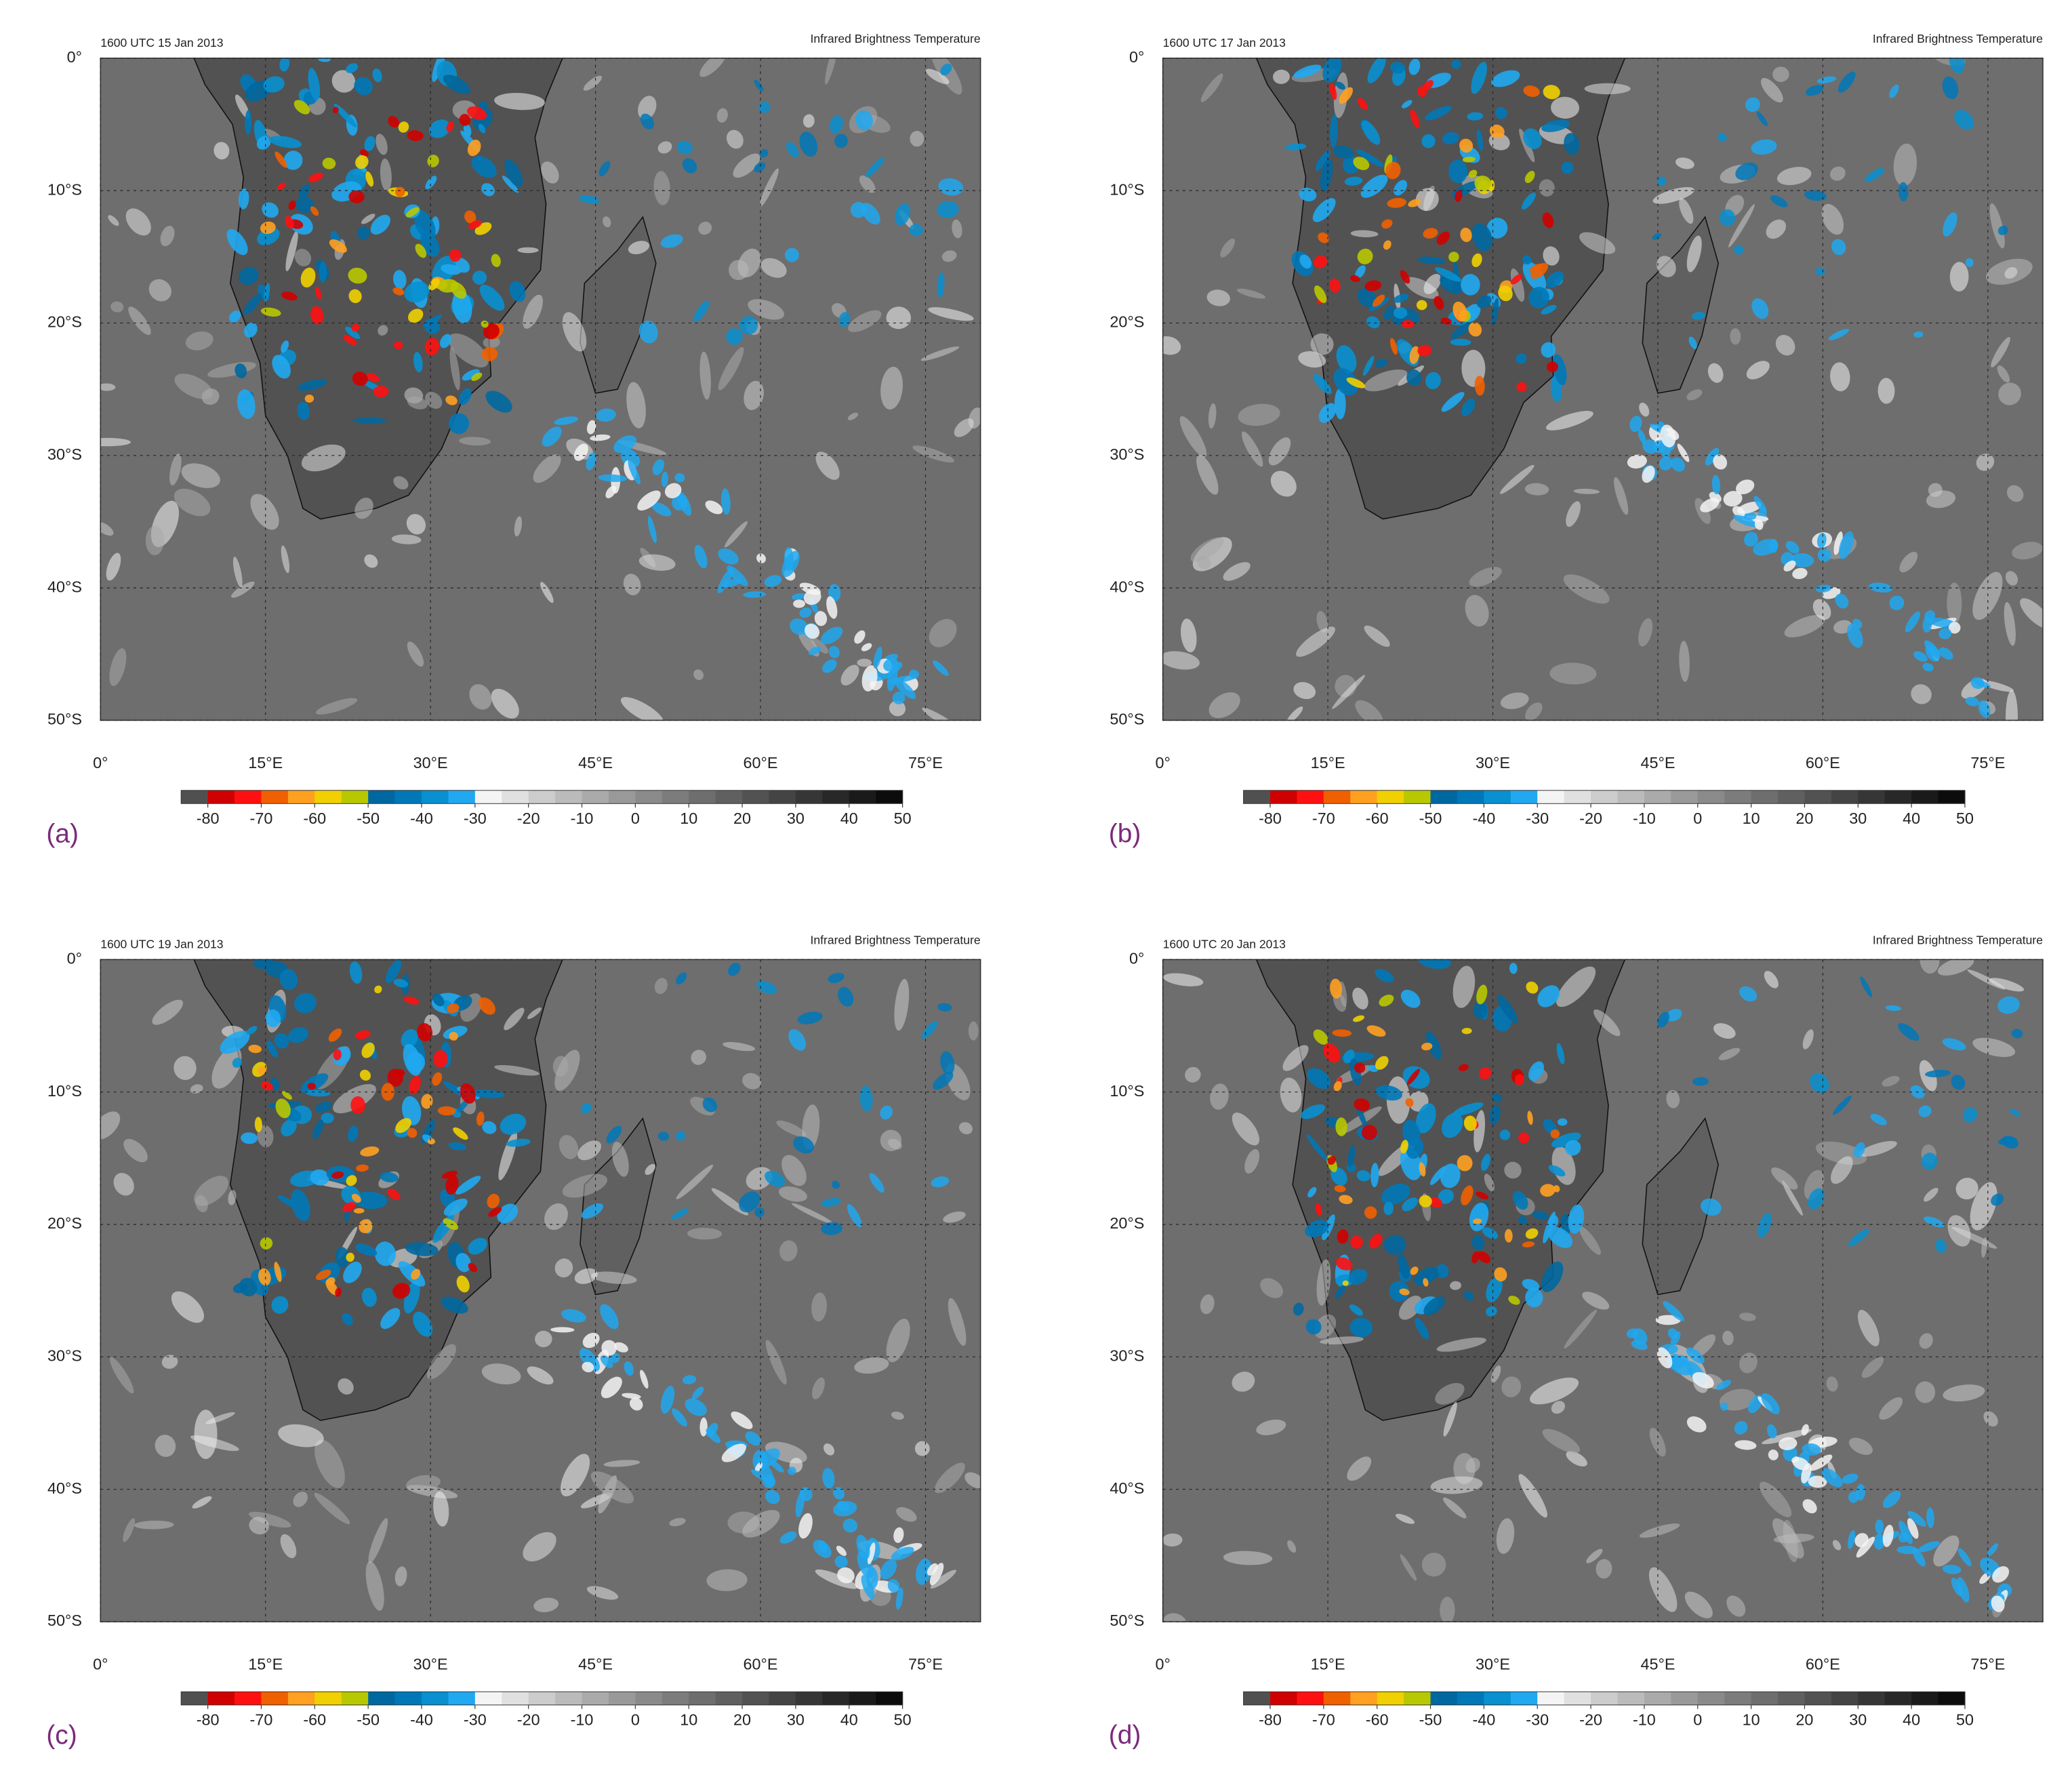 The width and height of the screenshot is (2072, 1779). I want to click on colorbar-label: -60, so click(1377, 818).